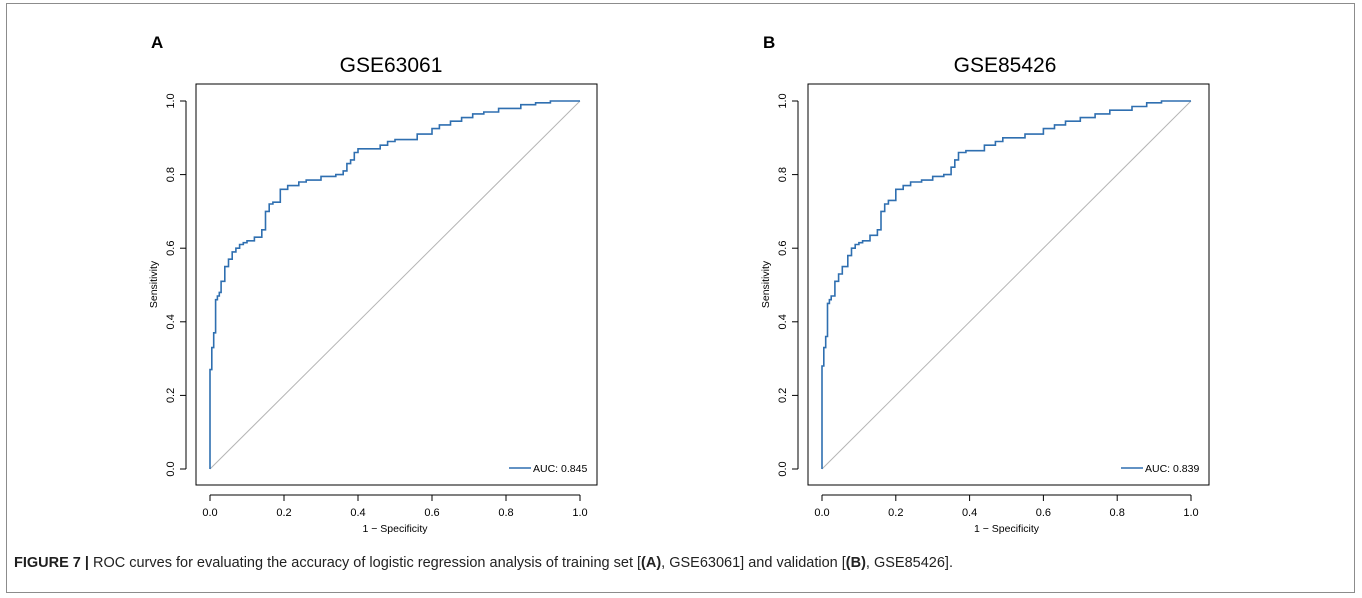 The image size is (1362, 598). Describe the element at coordinates (753, 563) in the screenshot. I see `caption-text-2: , GSE63061] and validation [` at that location.